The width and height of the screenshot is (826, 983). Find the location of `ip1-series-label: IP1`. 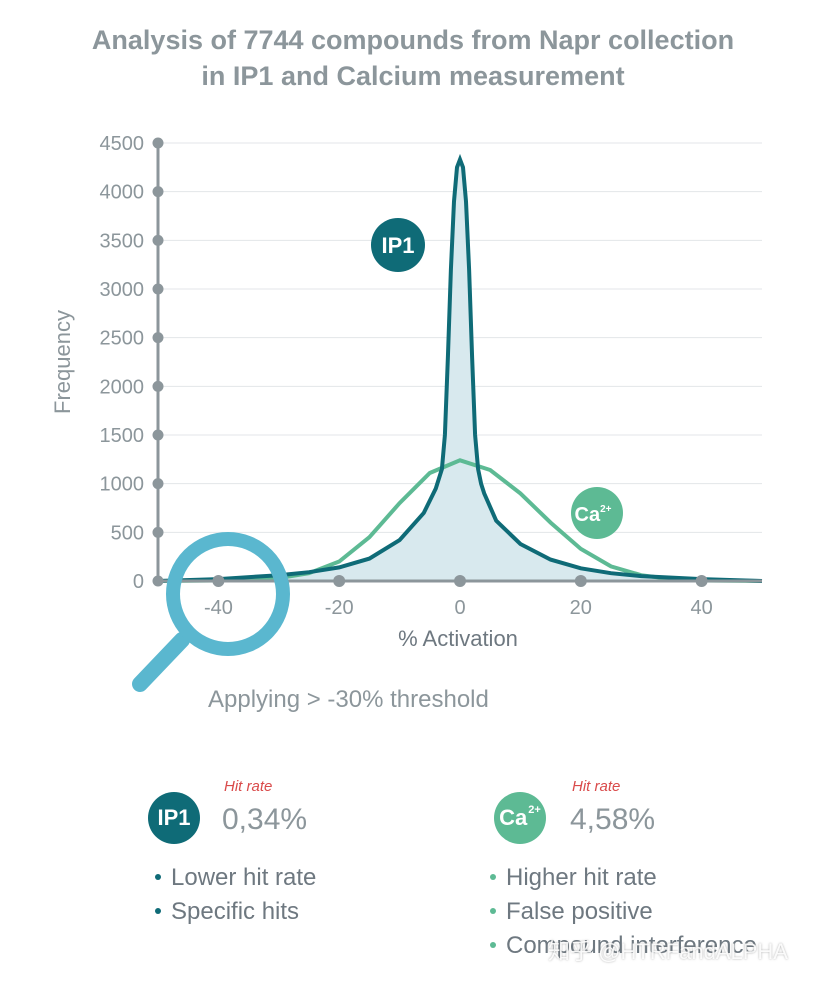

ip1-series-label: IP1 is located at coordinates (397, 245).